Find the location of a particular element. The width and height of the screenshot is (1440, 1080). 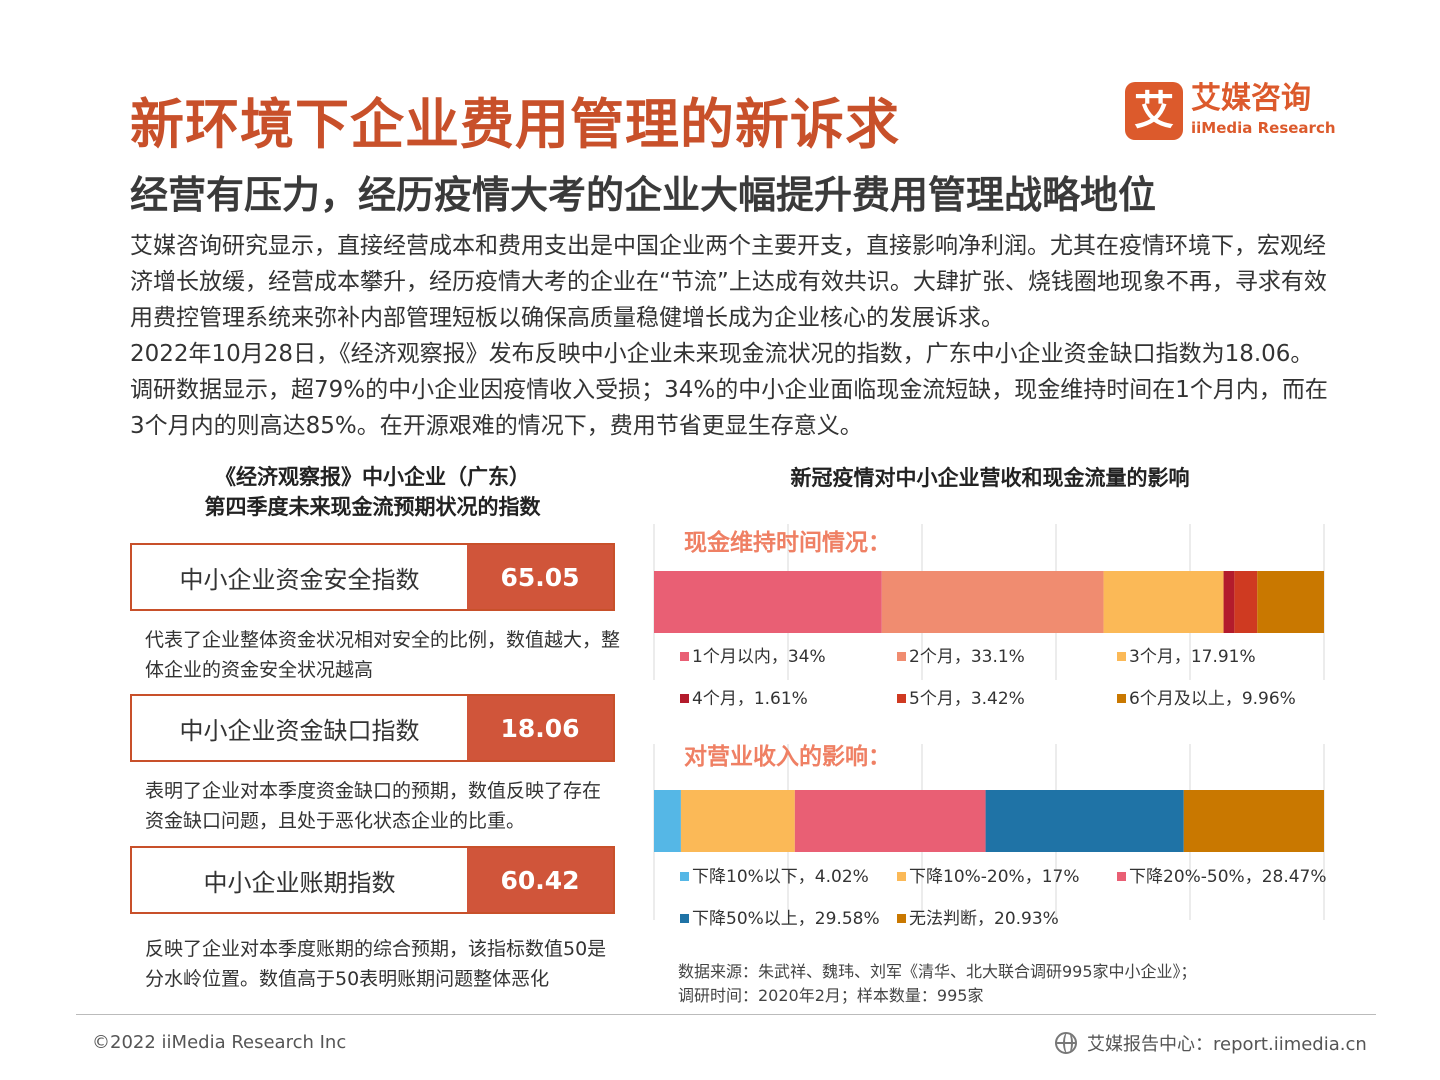

logo-name-en: iiMedia Research is located at coordinates (1263, 128).